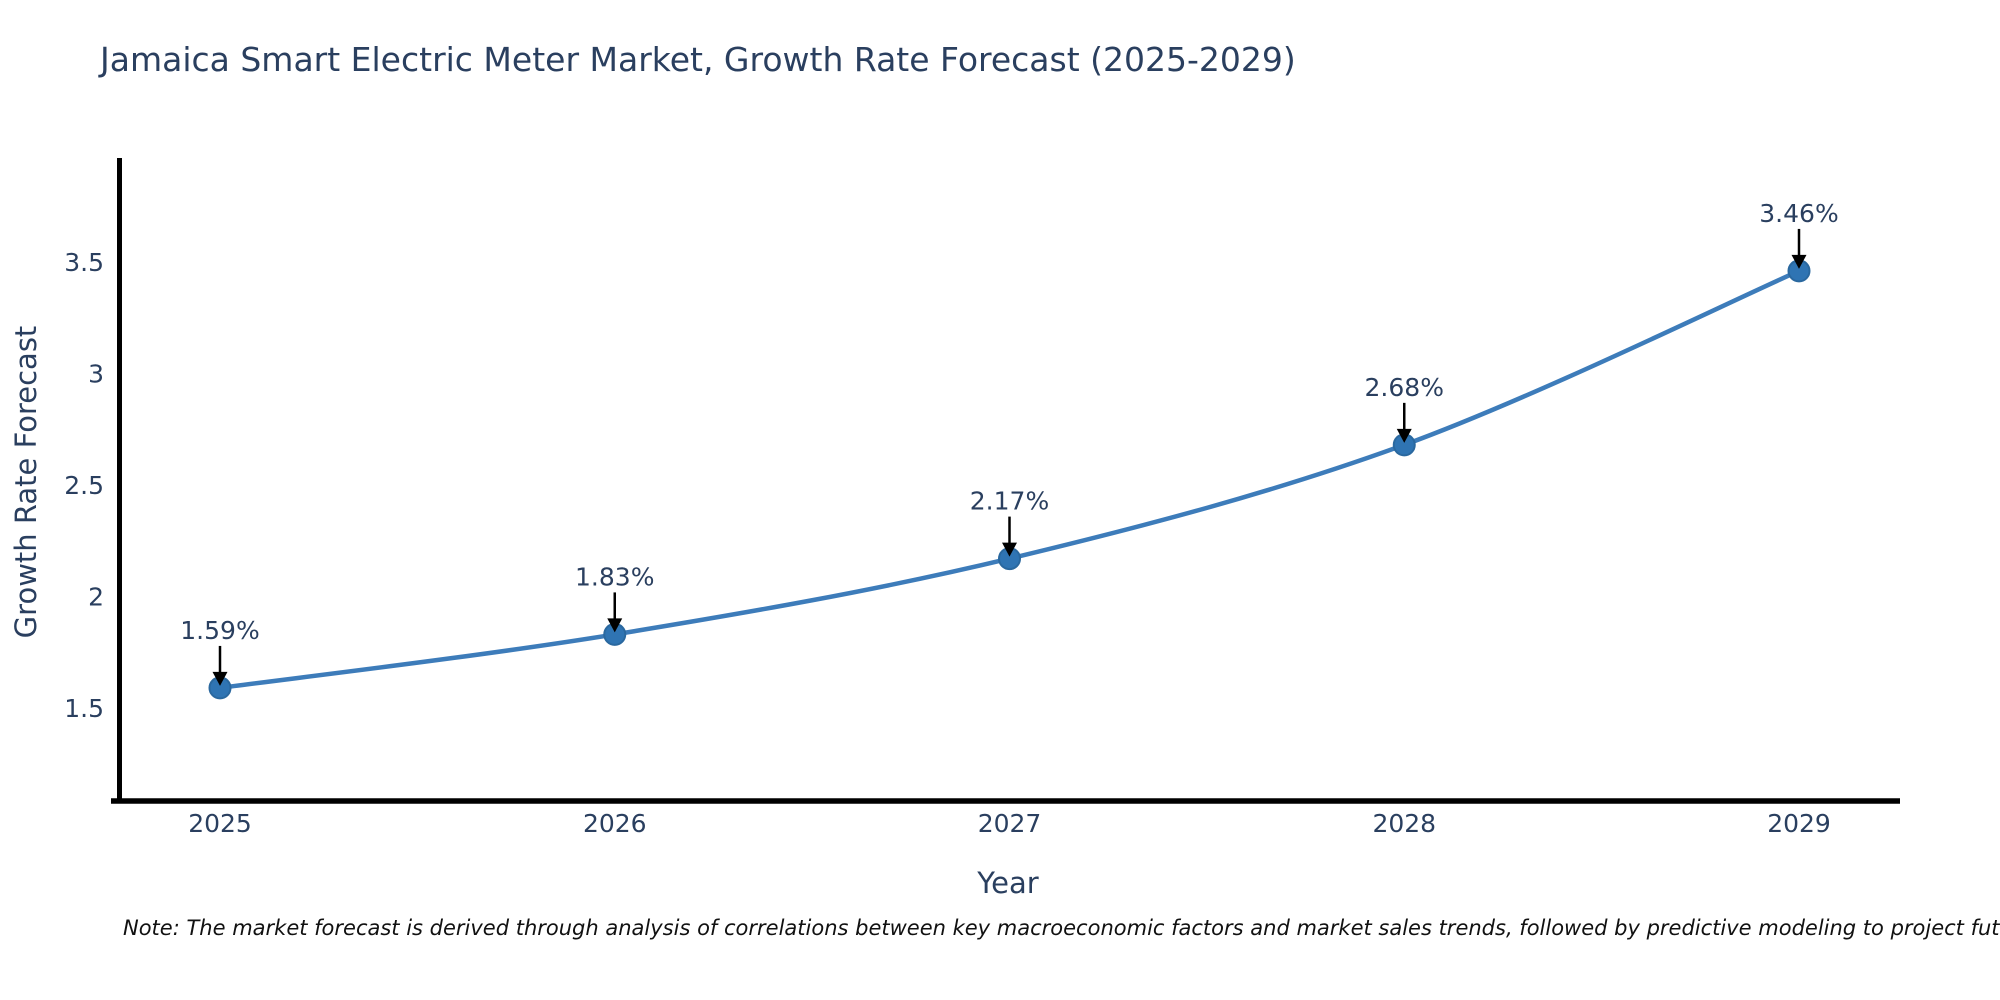 The image size is (2000, 1000). I want to click on x-axis-title: Year, so click(1008, 883).